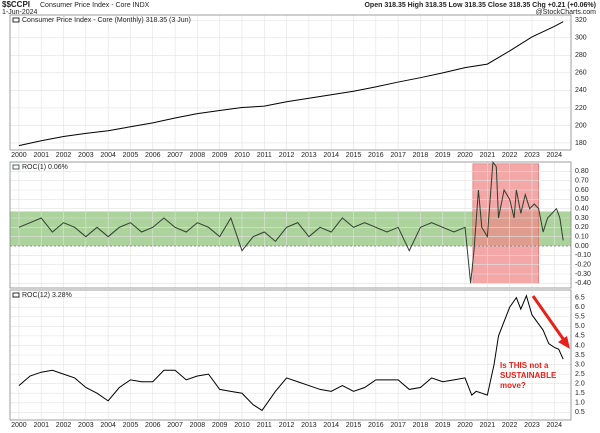 The width and height of the screenshot is (600, 433). I want to click on annotation: Is THIS not a, so click(524, 365).